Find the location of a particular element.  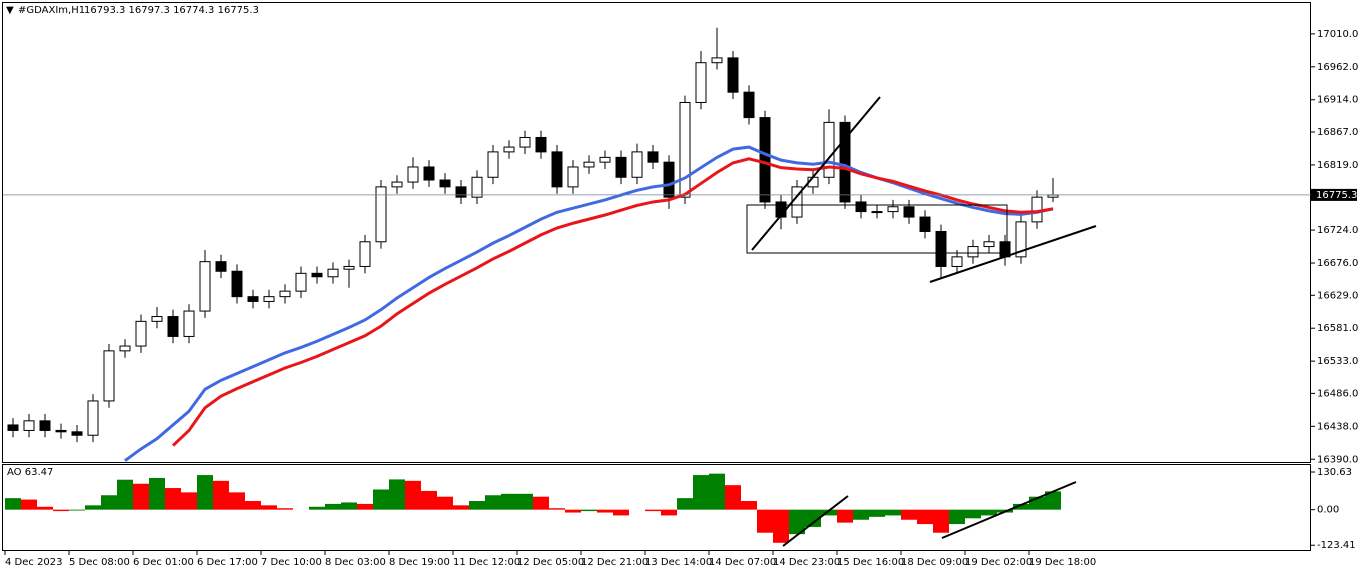

menu-arrow: ▼ is located at coordinates (10, 10).